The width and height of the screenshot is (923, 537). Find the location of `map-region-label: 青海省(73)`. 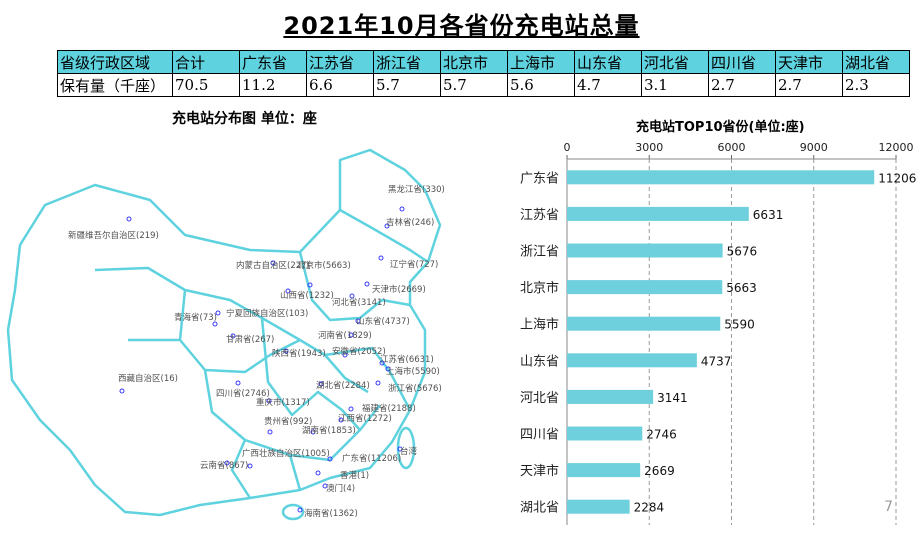

map-region-label: 青海省(73) is located at coordinates (195, 317).